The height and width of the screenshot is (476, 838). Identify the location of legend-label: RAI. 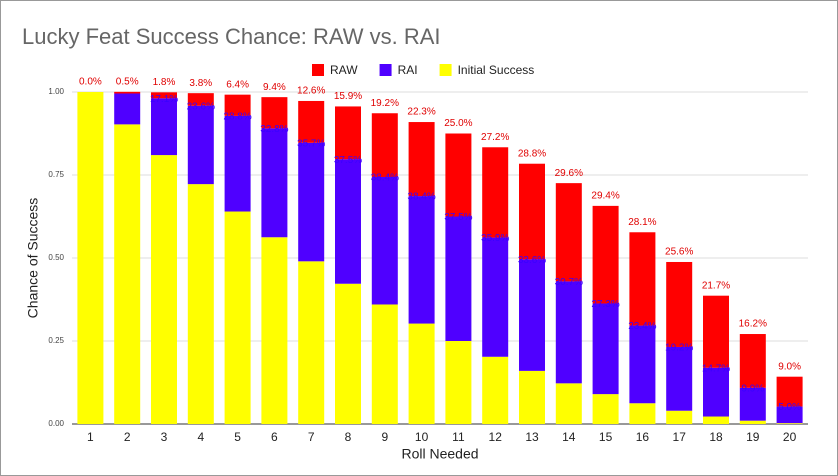
(408, 70).